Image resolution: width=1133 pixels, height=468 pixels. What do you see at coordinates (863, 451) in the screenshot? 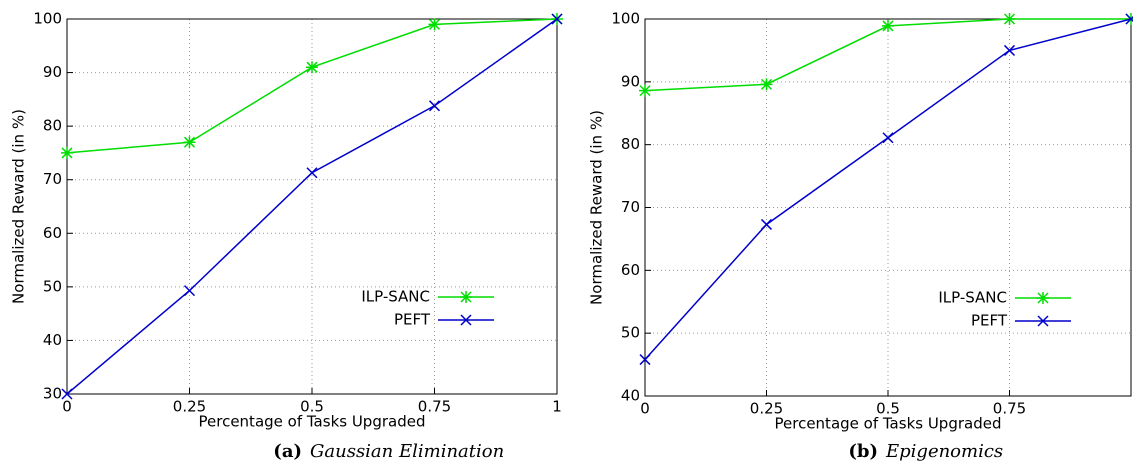
I see `caption-label: (b)` at bounding box center [863, 451].